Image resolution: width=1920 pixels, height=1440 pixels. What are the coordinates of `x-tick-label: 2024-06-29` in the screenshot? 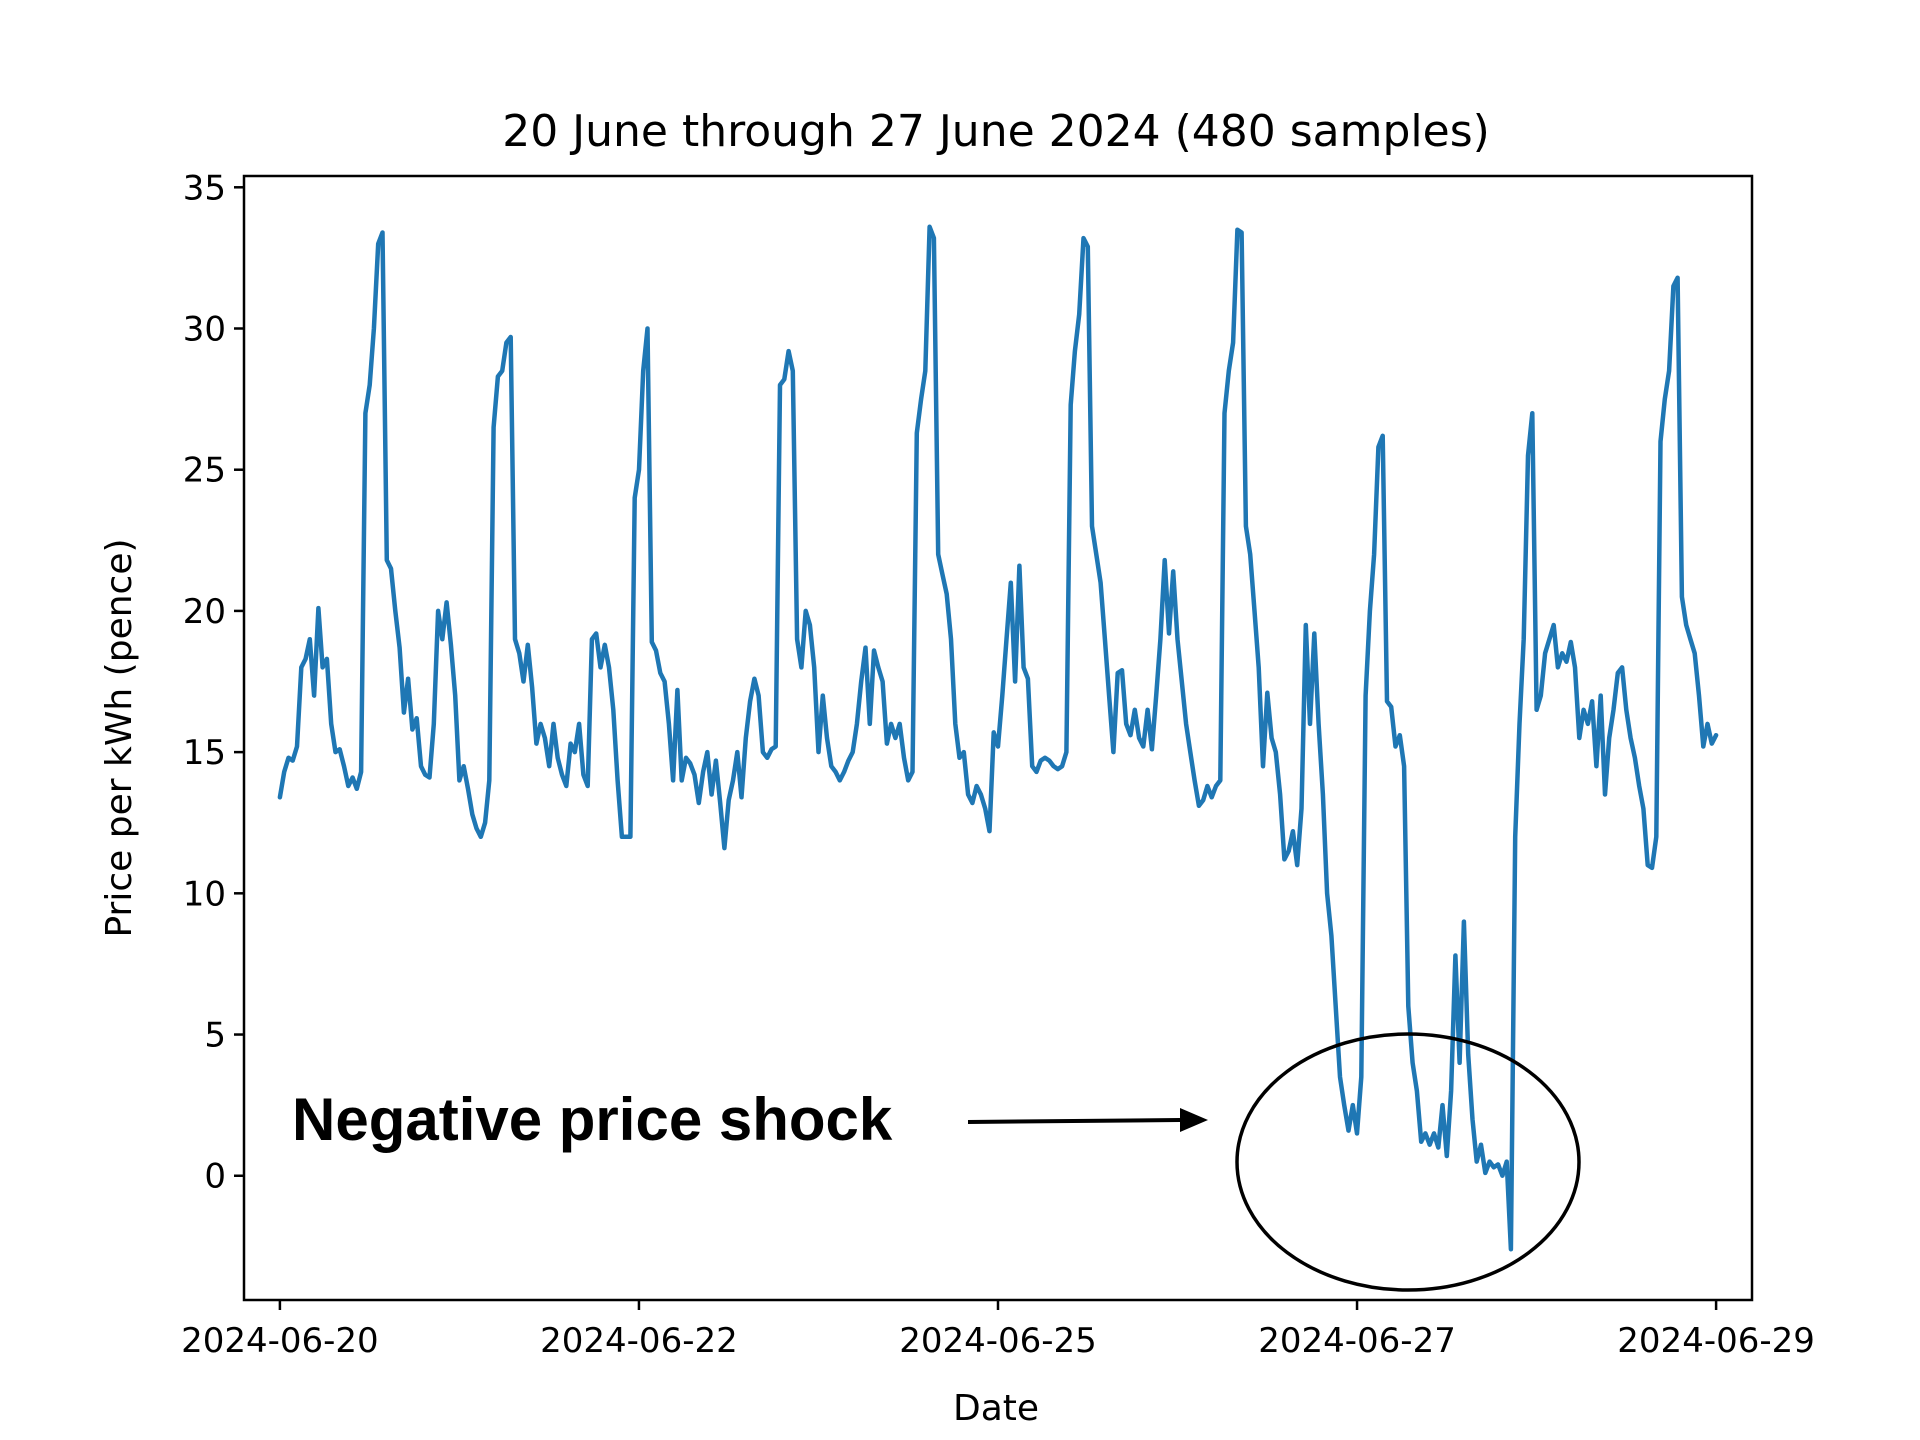 It's located at (1716, 1341).